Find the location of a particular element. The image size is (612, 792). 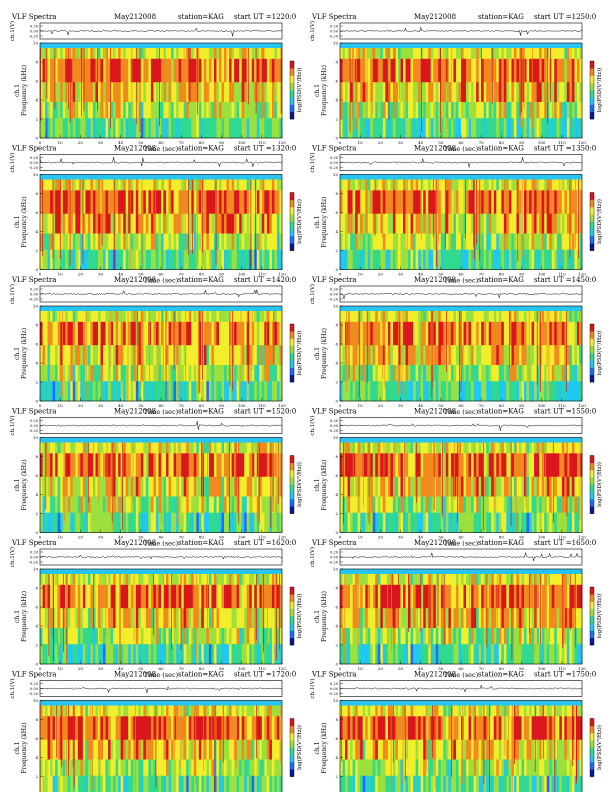

y-tick-label: 0 is located at coordinates (336, 401).